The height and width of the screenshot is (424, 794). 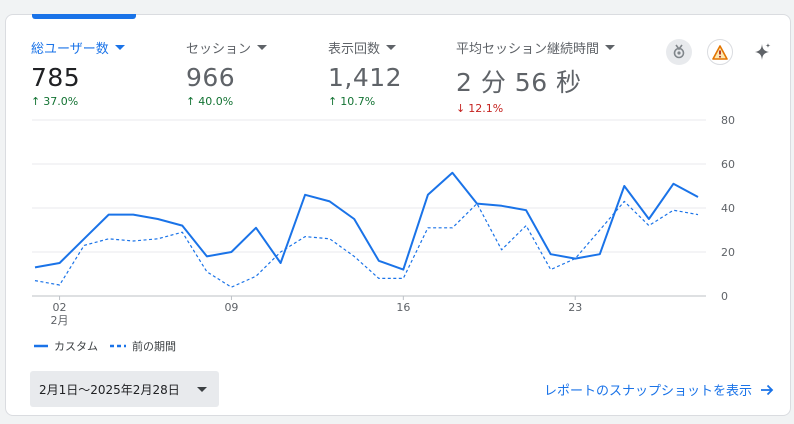 What do you see at coordinates (403, 307) in the screenshot?
I see `x-tick-label: 16` at bounding box center [403, 307].